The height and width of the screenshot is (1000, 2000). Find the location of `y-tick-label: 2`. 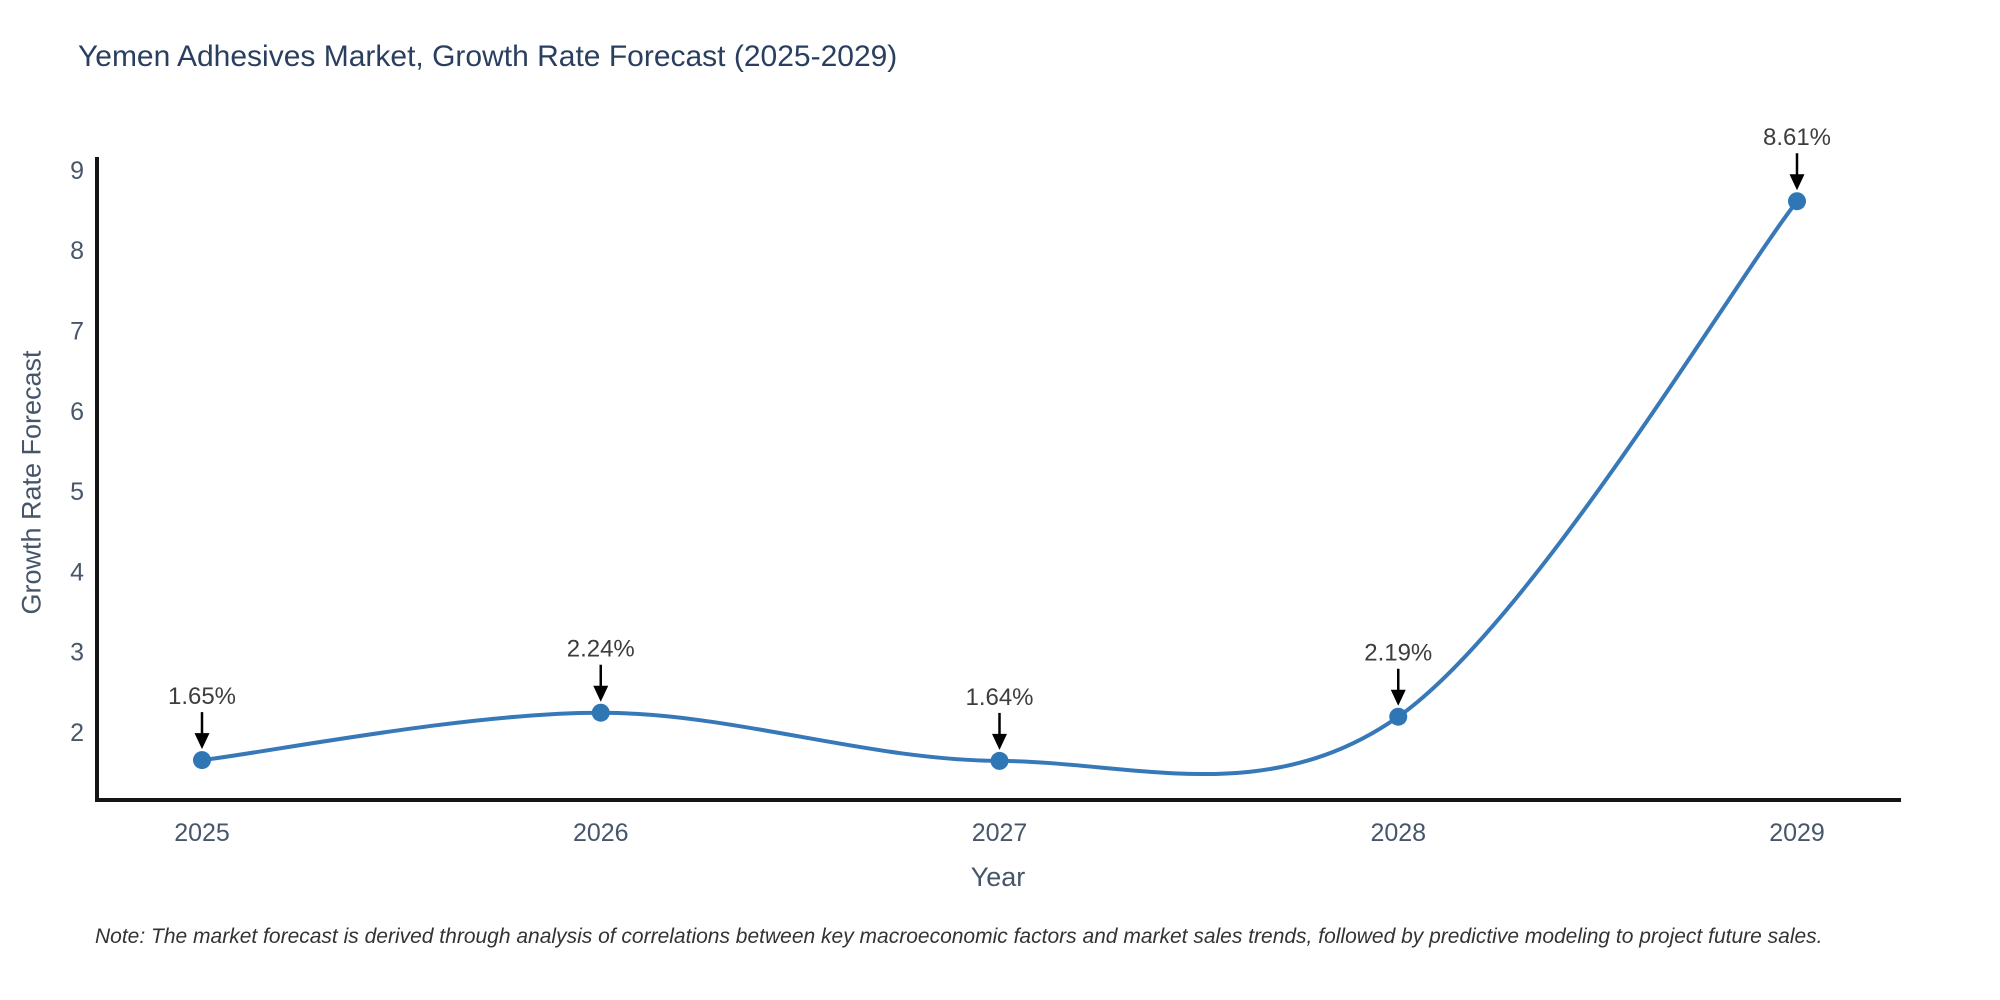

y-tick-label: 2 is located at coordinates (77, 733).